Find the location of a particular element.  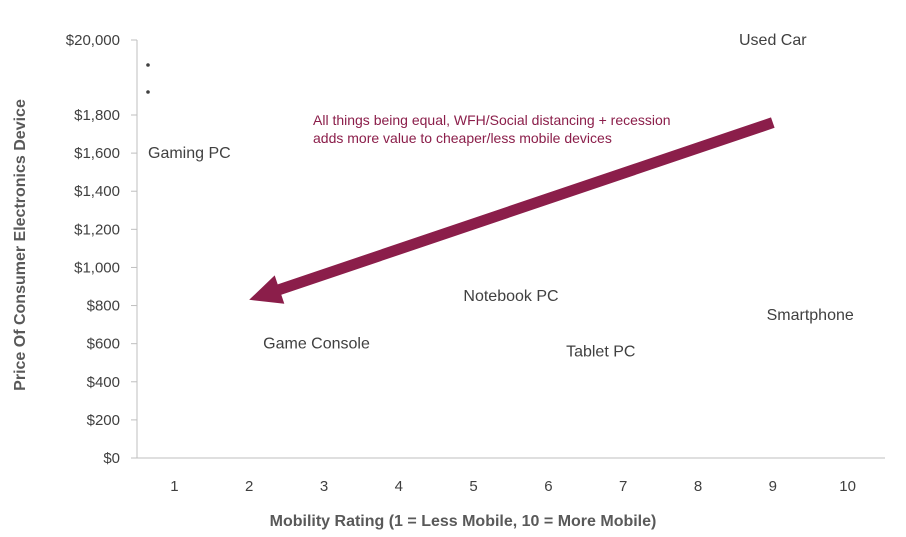

y-tick-label: $600 is located at coordinates (103, 344).